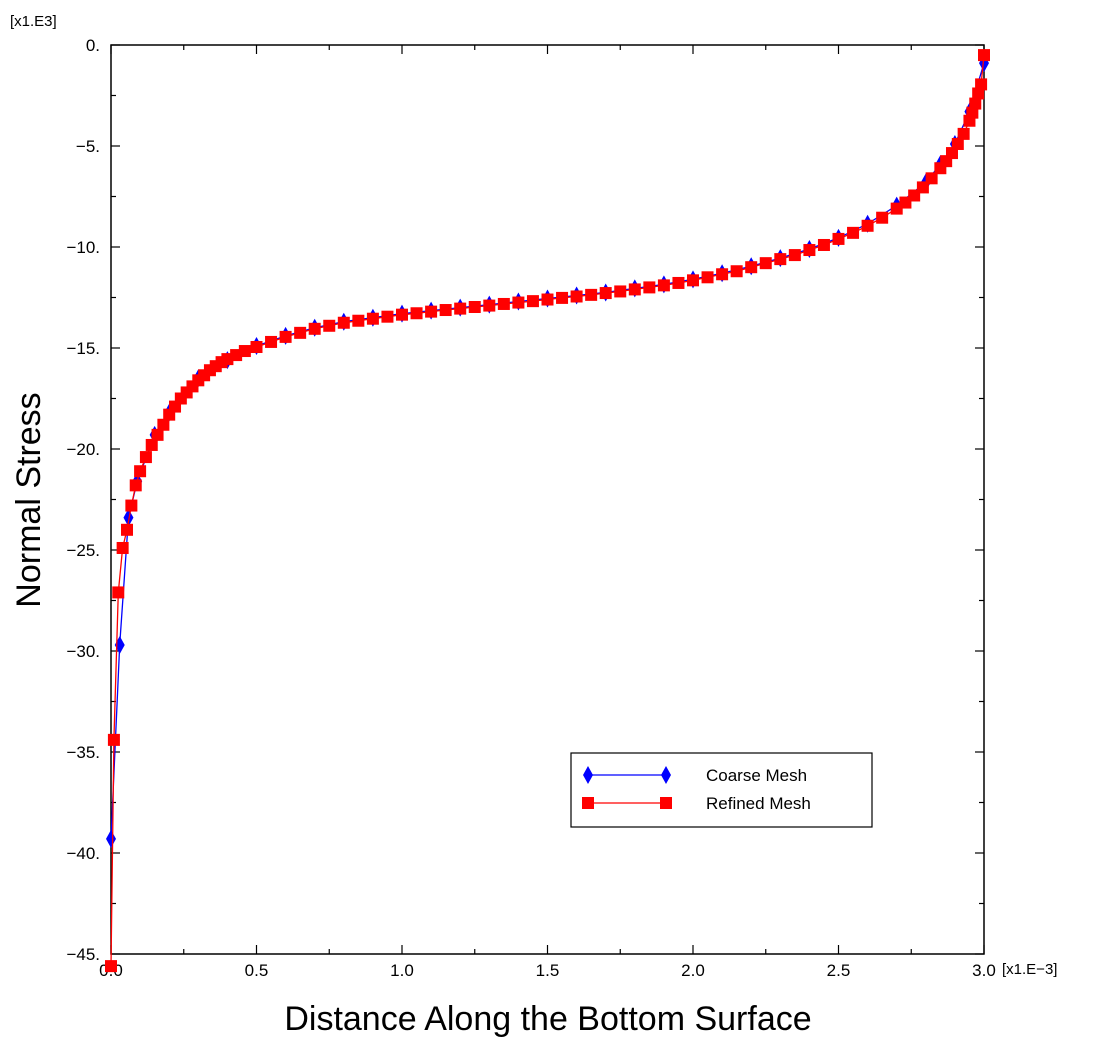 This screenshot has height=1038, width=1096. I want to click on x-tick-labels: 0.00.51.01.52.02.53.0, so click(547, 970).